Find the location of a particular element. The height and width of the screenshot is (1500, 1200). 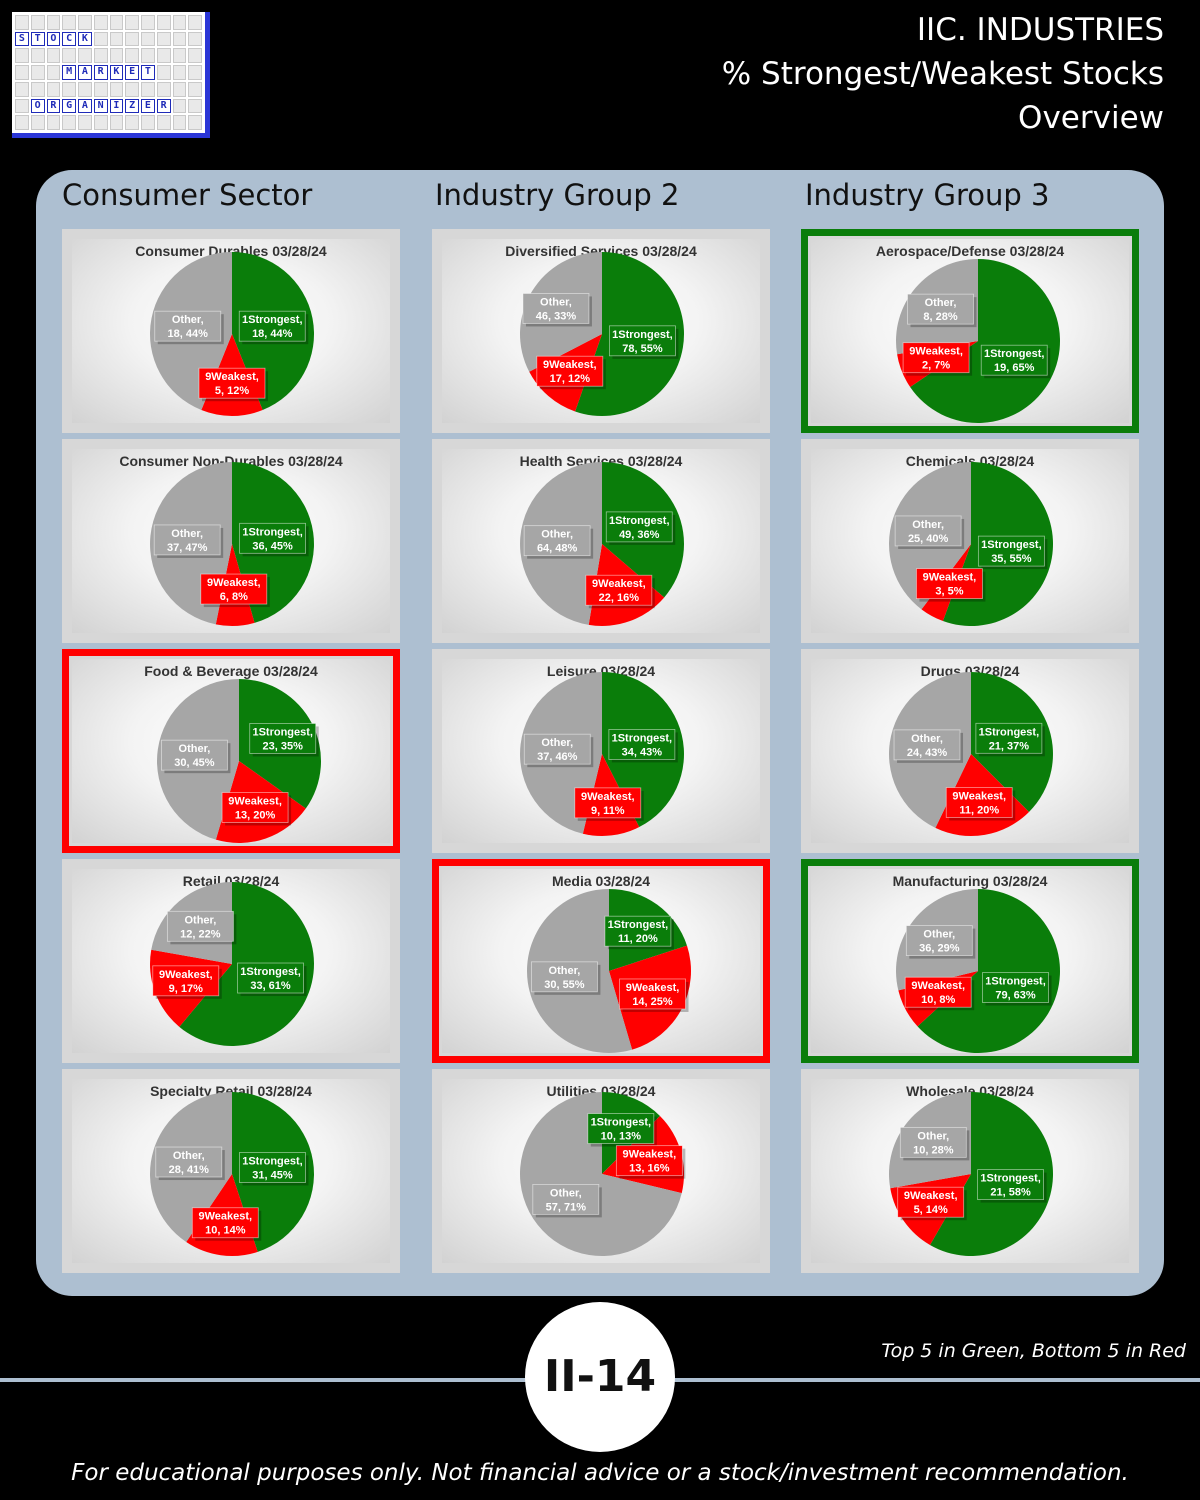

data-label-text: 25, 40% is located at coordinates (928, 539).